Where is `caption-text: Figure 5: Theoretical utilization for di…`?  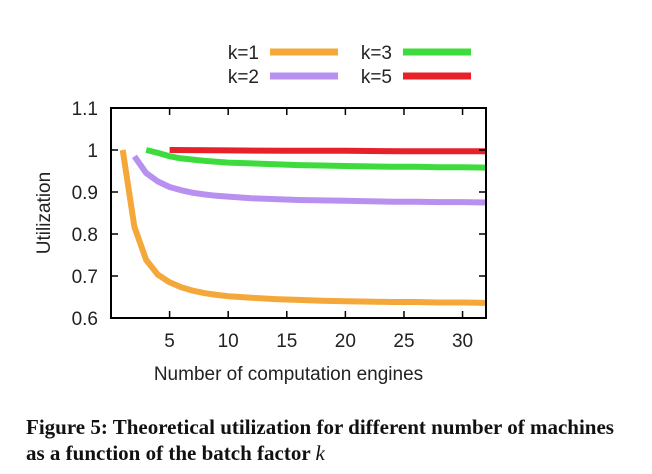
caption-text: Figure 5: Theoretical utilization for di… is located at coordinates (320, 440).